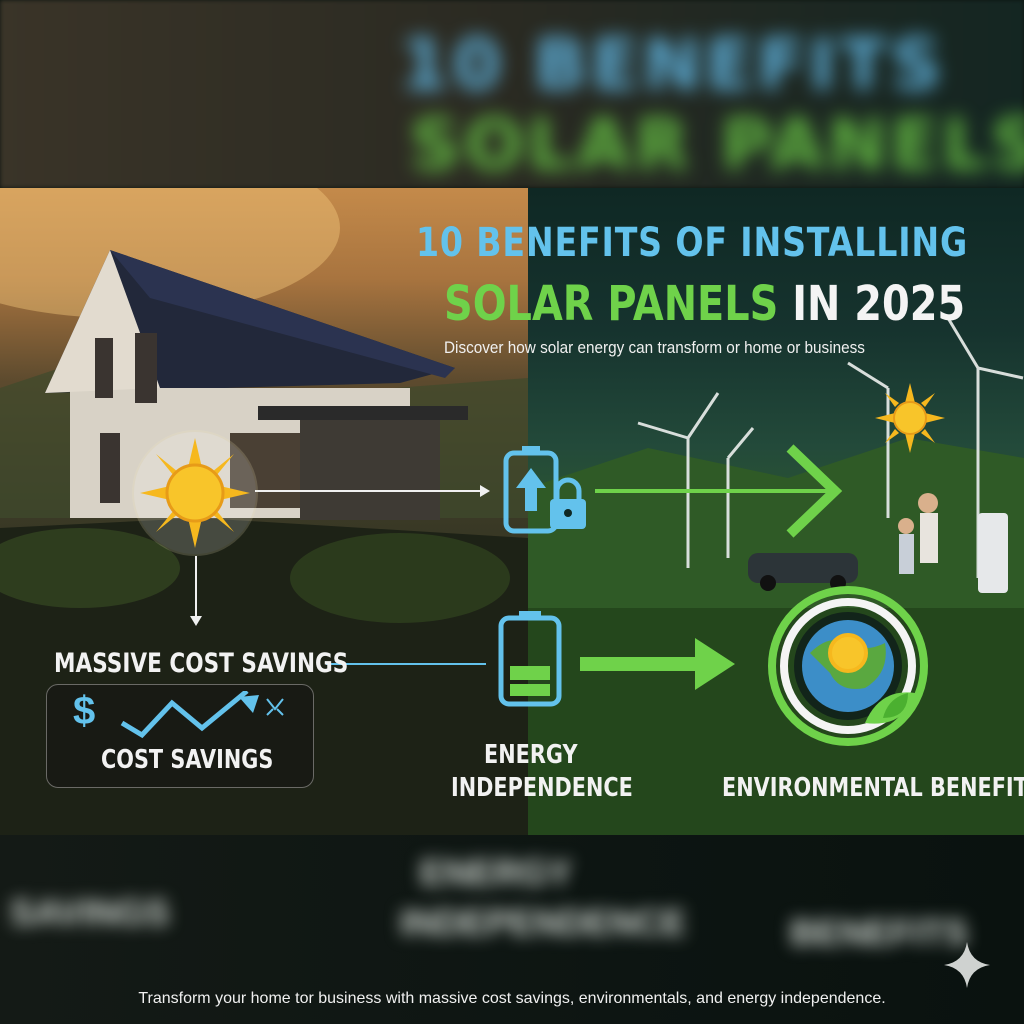  I want to click on blurred-text-ghost: ENERGY, so click(496, 872).